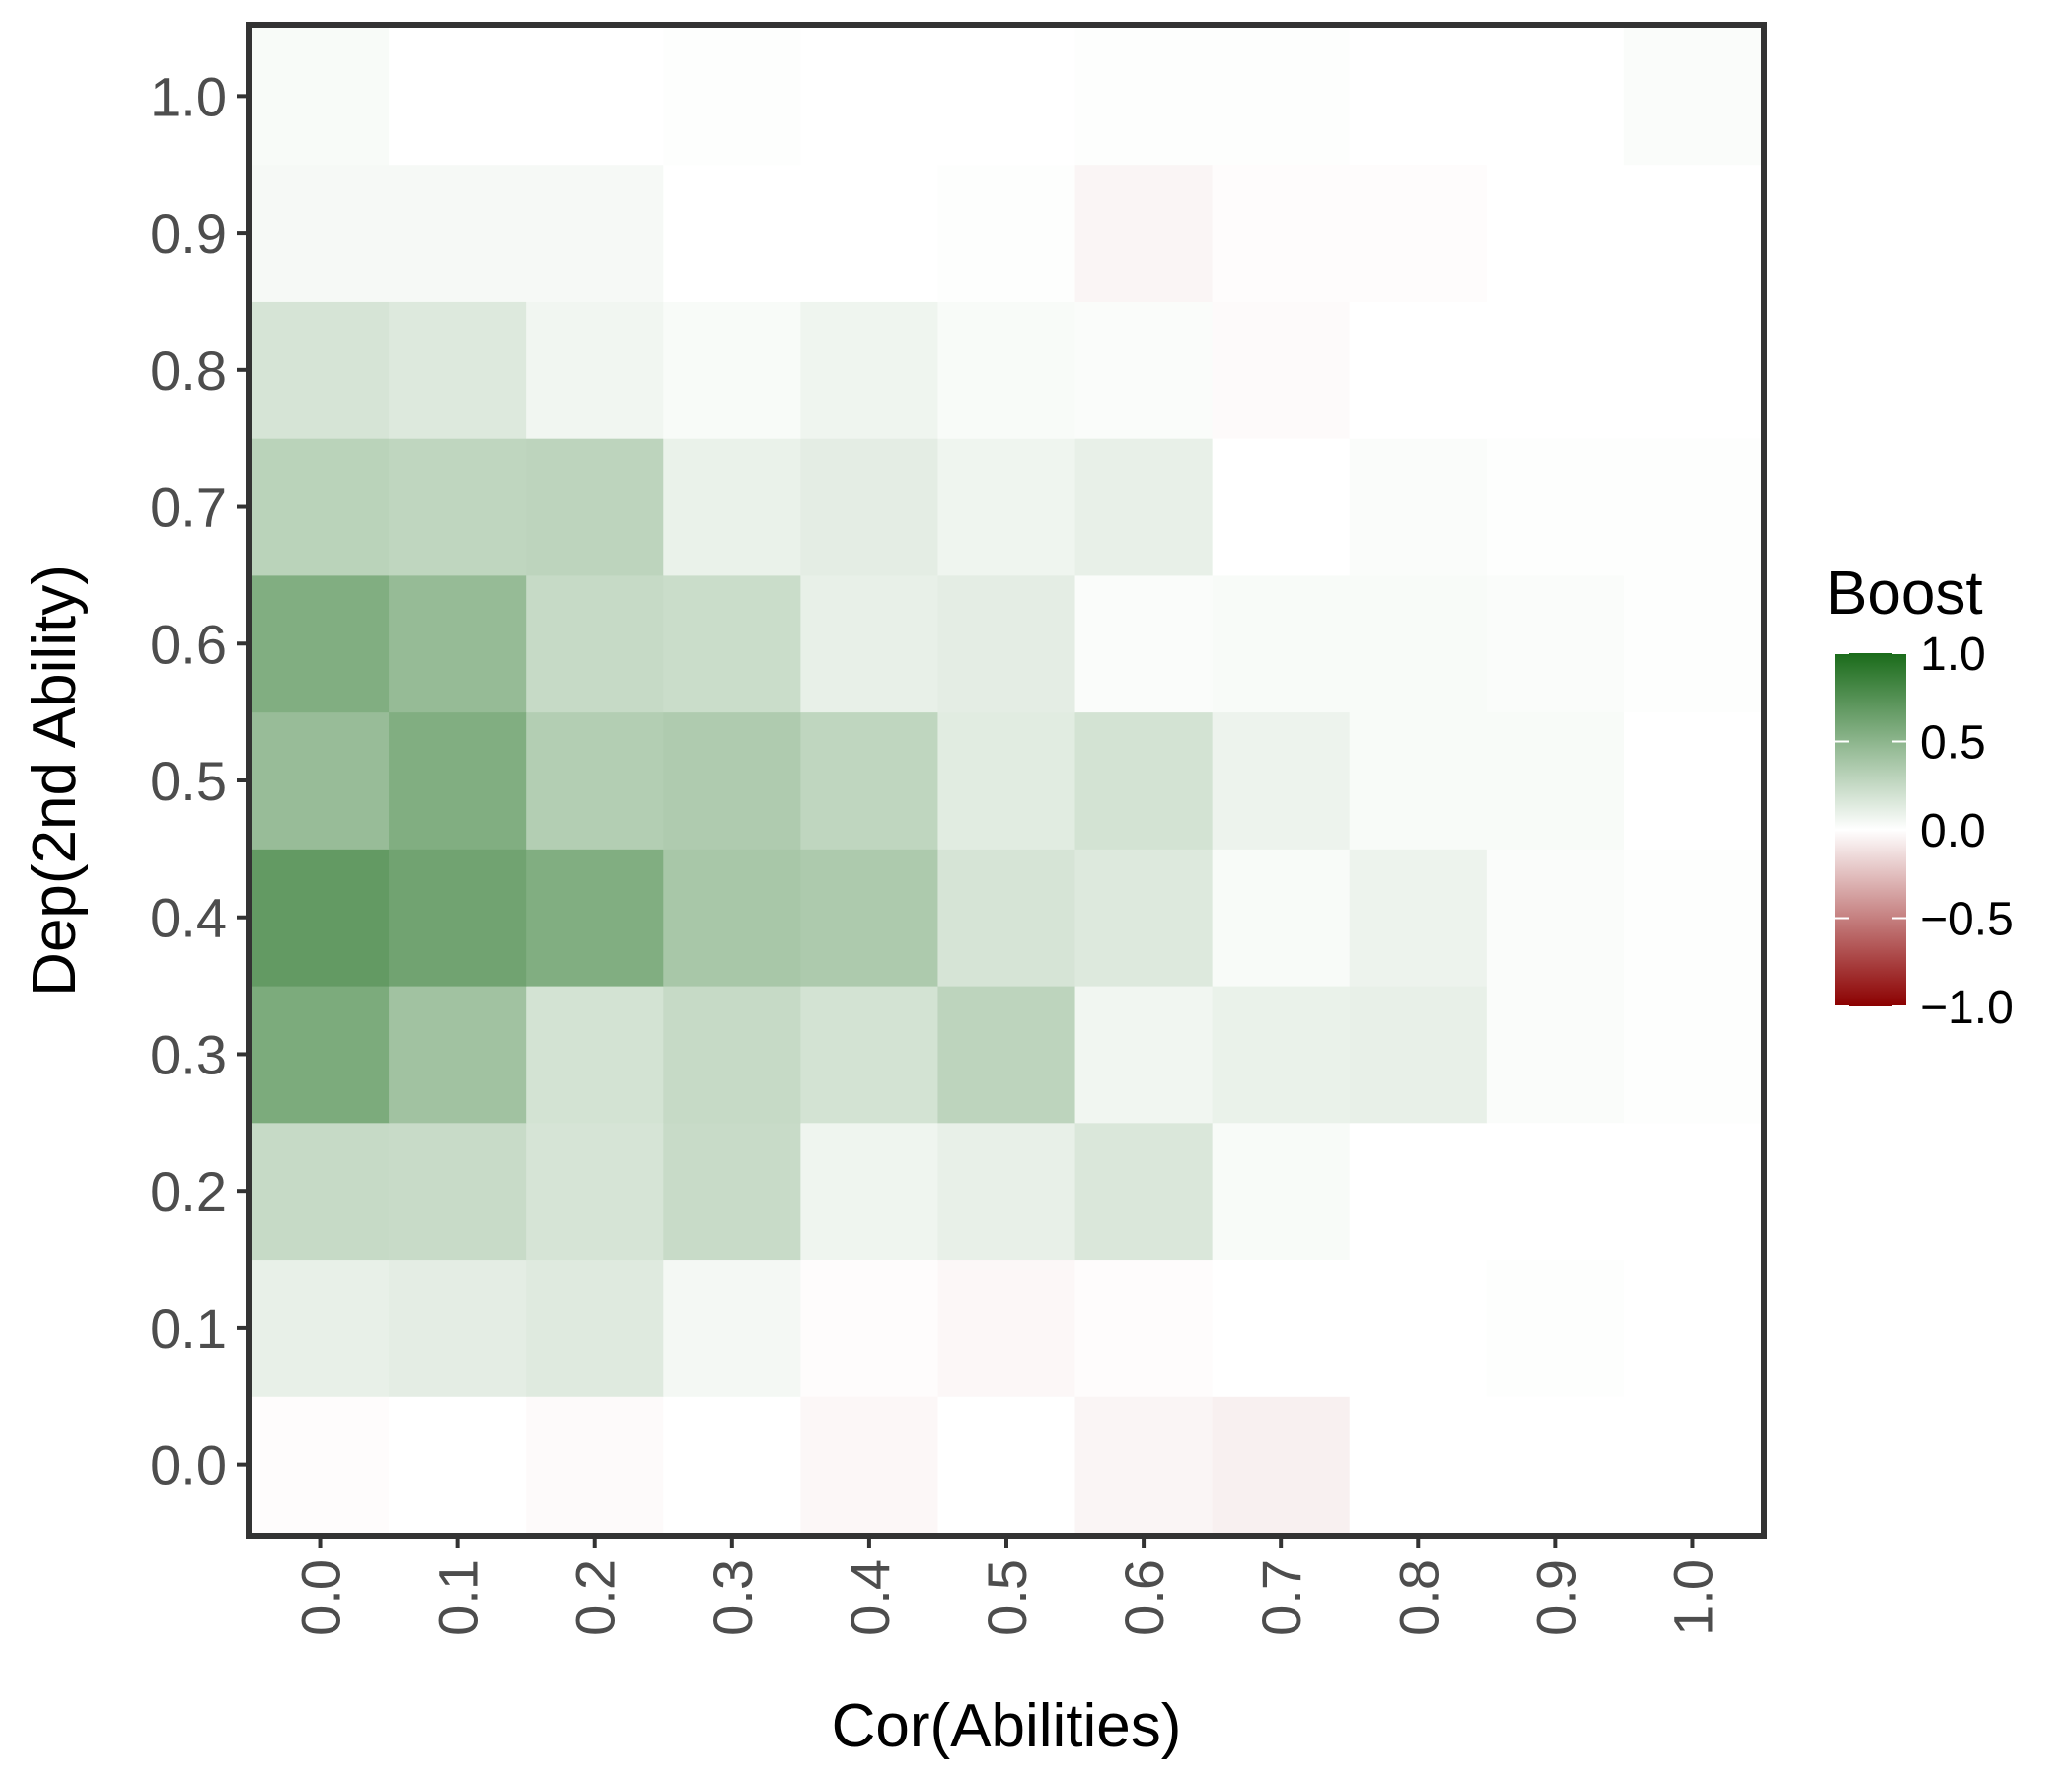 This screenshot has height=1776, width=2072. I want to click on y-tick-label: 1.0, so click(189, 96).